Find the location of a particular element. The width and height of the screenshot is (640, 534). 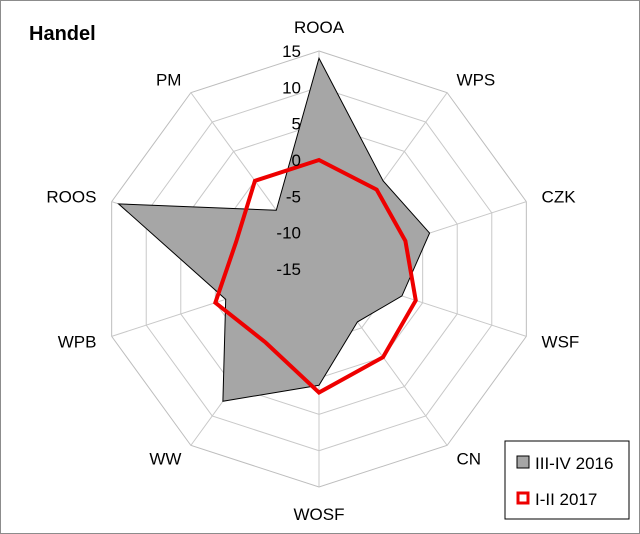

legend-label-iii-iv-2016: III-IV 2016 is located at coordinates (574, 463).